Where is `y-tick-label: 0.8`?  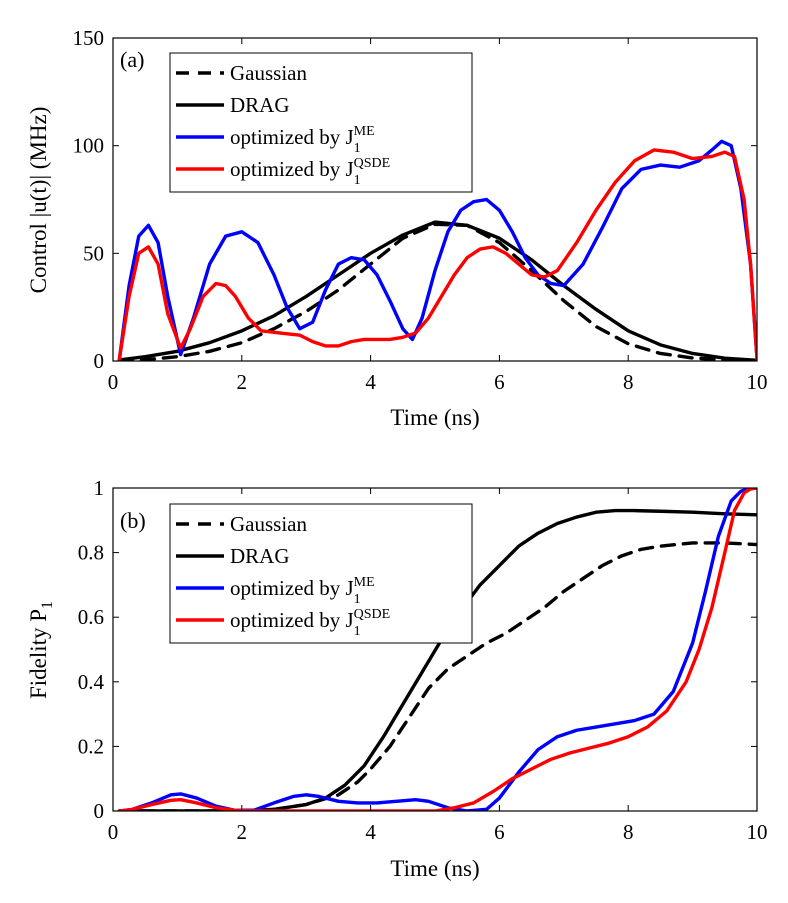
y-tick-label: 0.8 is located at coordinates (91, 553).